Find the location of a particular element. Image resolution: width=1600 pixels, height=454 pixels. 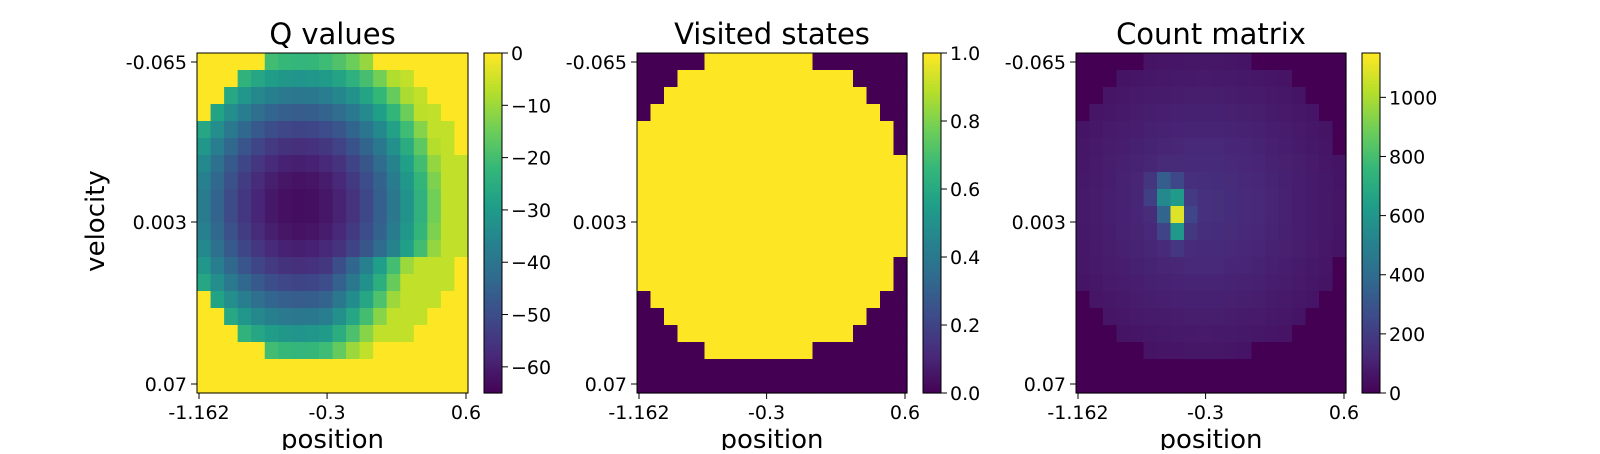

colorbar-tick-label: 0 is located at coordinates (517, 54).